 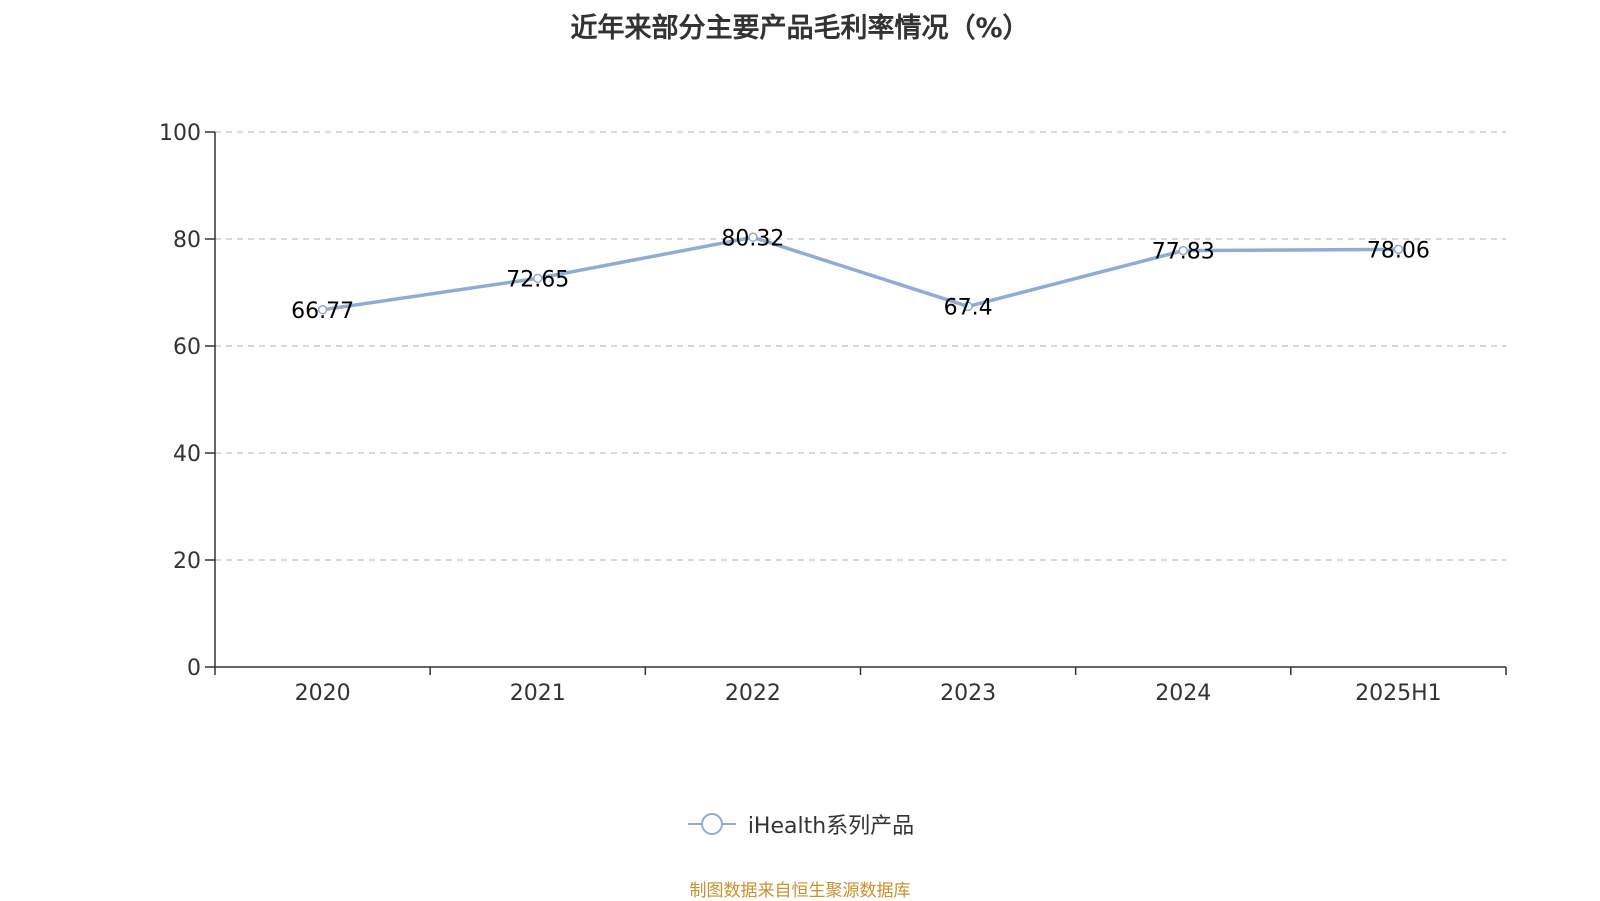 I want to click on data-label: 66.77, so click(x=322, y=311).